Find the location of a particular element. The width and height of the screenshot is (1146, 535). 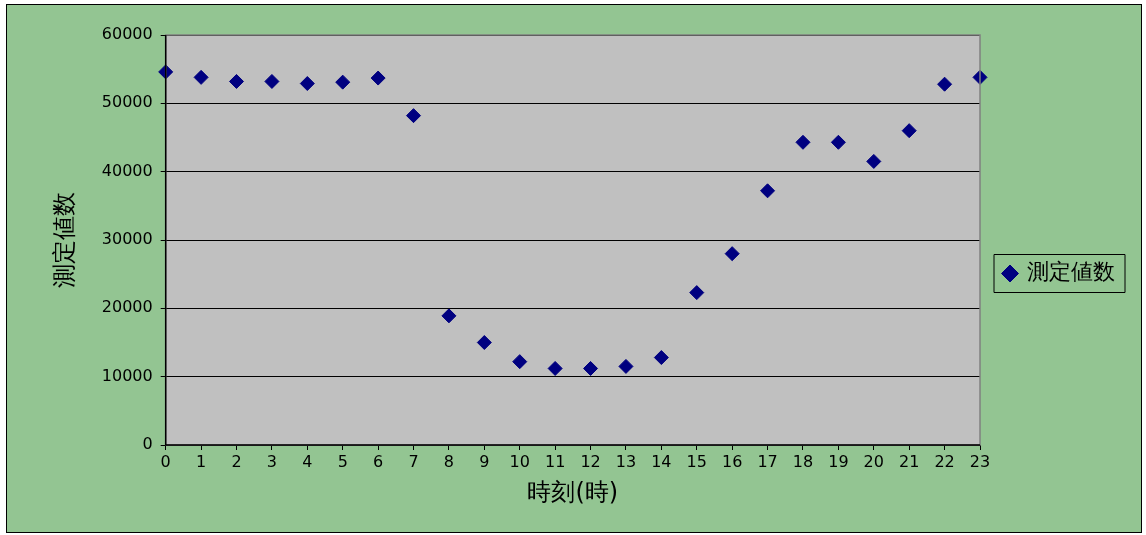

y-tick-label: 40000 is located at coordinates (127, 170).